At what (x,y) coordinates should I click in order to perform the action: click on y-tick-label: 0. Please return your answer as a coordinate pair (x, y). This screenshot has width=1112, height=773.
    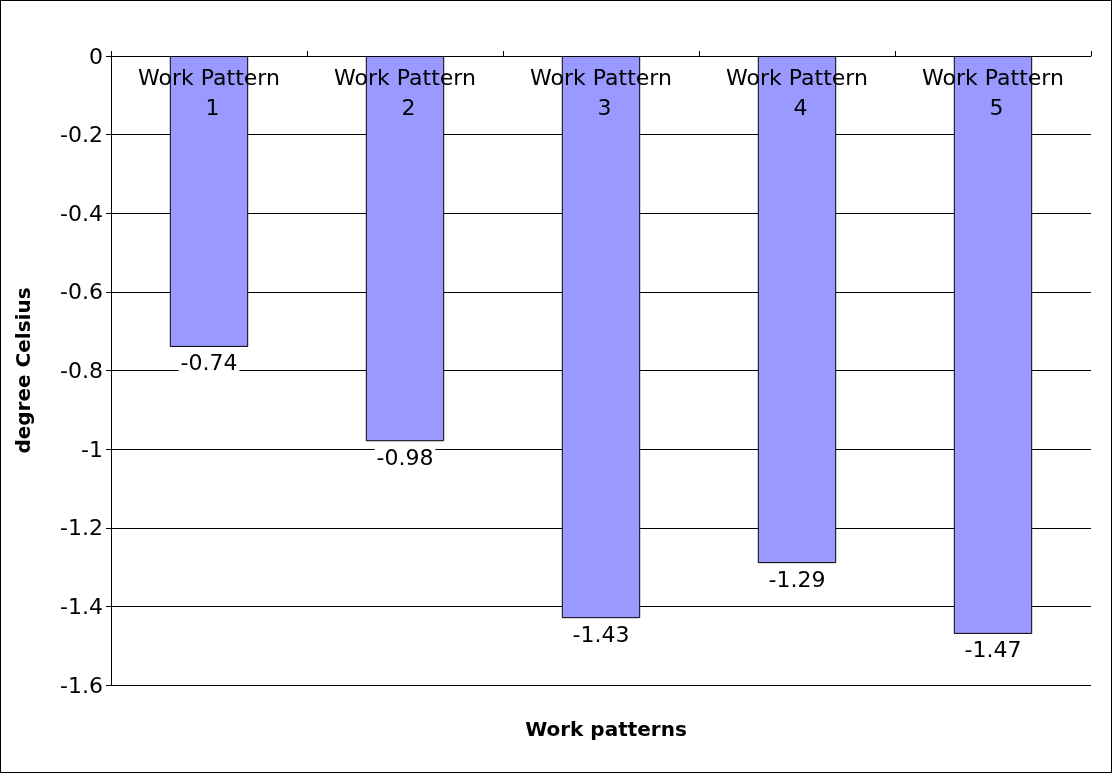
    Looking at the image, I should click on (96, 56).